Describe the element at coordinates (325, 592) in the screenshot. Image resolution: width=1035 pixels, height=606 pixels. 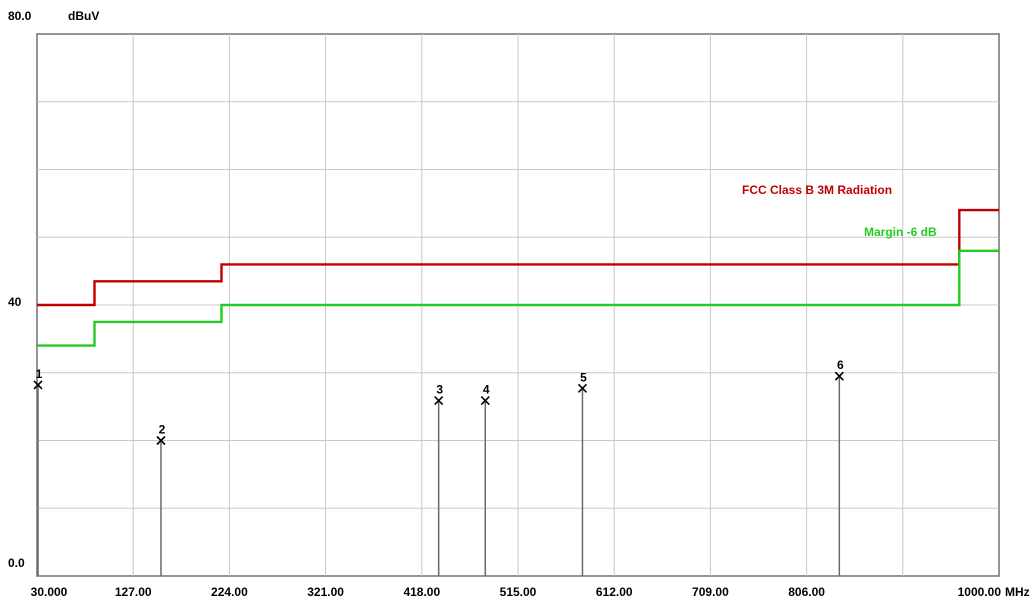
I see `x-tick-label: 321.00` at that location.